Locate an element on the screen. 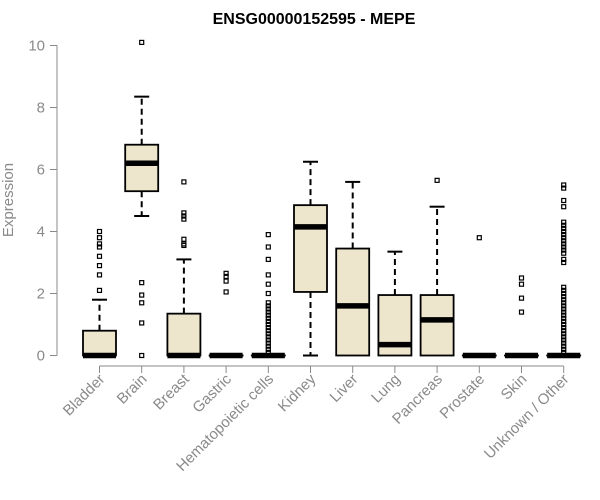 The image size is (600, 500). y-tick-label: 6 is located at coordinates (41, 170).